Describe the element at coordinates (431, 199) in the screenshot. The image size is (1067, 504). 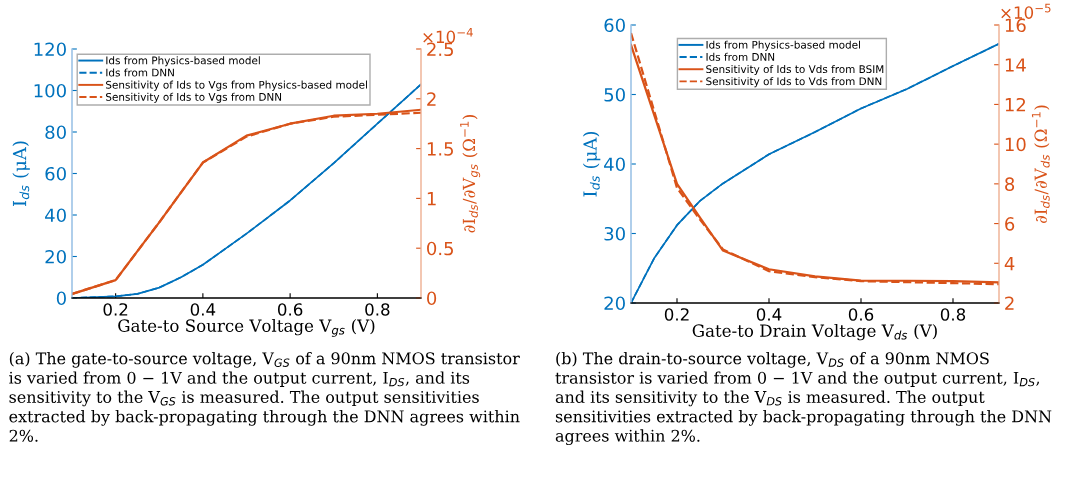
I see `y2-tick-label: 1` at that location.